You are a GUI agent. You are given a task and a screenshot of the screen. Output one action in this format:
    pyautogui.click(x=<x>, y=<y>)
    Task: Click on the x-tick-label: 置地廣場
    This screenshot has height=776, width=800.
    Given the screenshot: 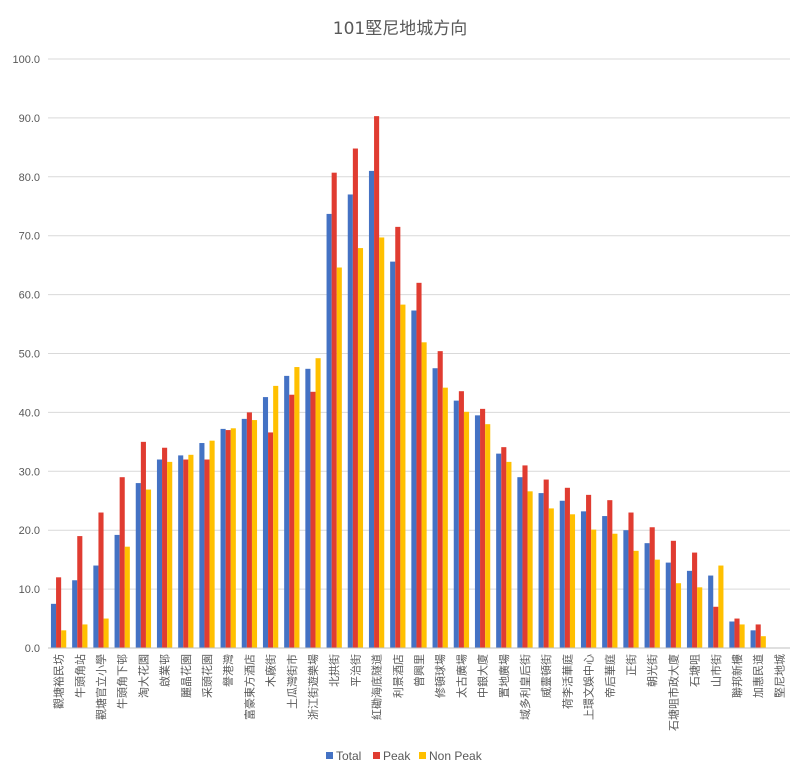 What is the action you would take?
    pyautogui.click(x=504, y=676)
    